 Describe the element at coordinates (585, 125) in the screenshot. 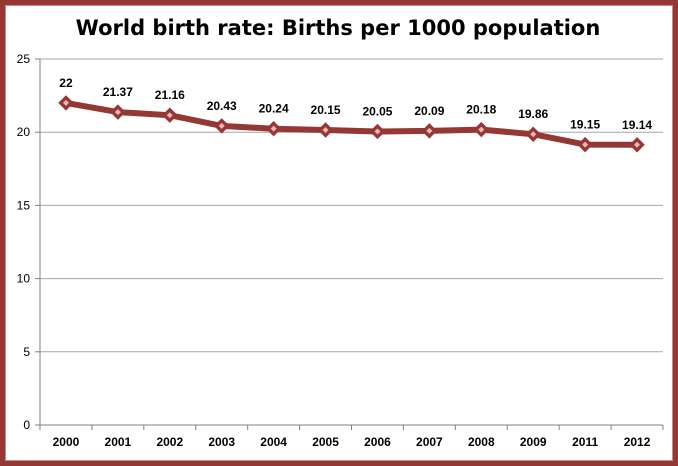

I see `data-label: 19.15` at that location.